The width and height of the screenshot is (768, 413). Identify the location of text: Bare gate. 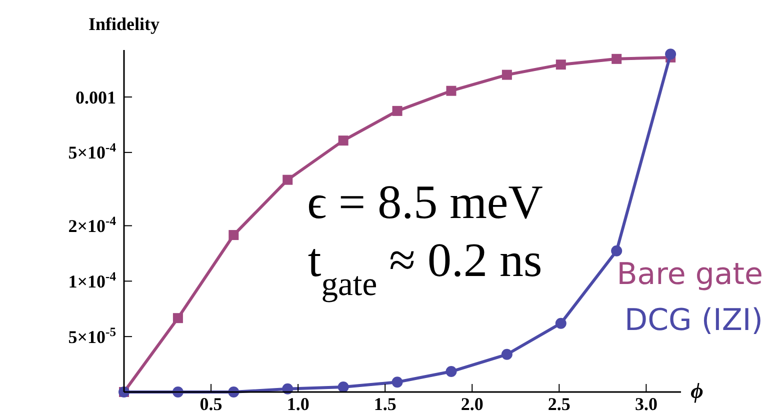
(689, 274).